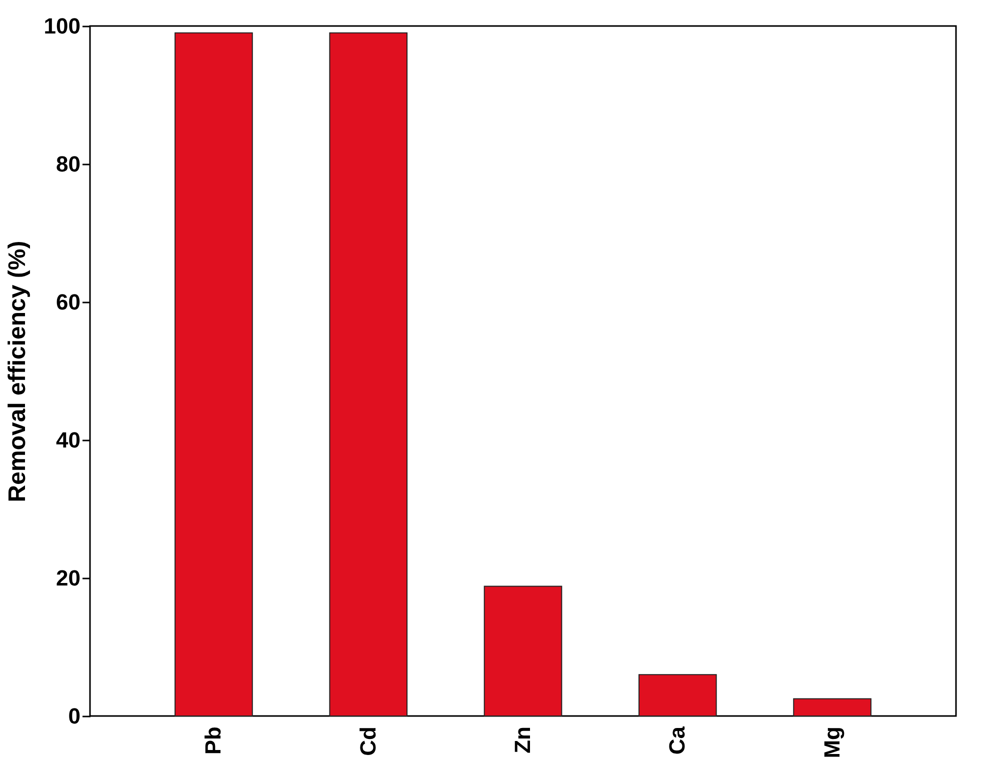  Describe the element at coordinates (68, 440) in the screenshot. I see `y-tick-label: 40` at that location.